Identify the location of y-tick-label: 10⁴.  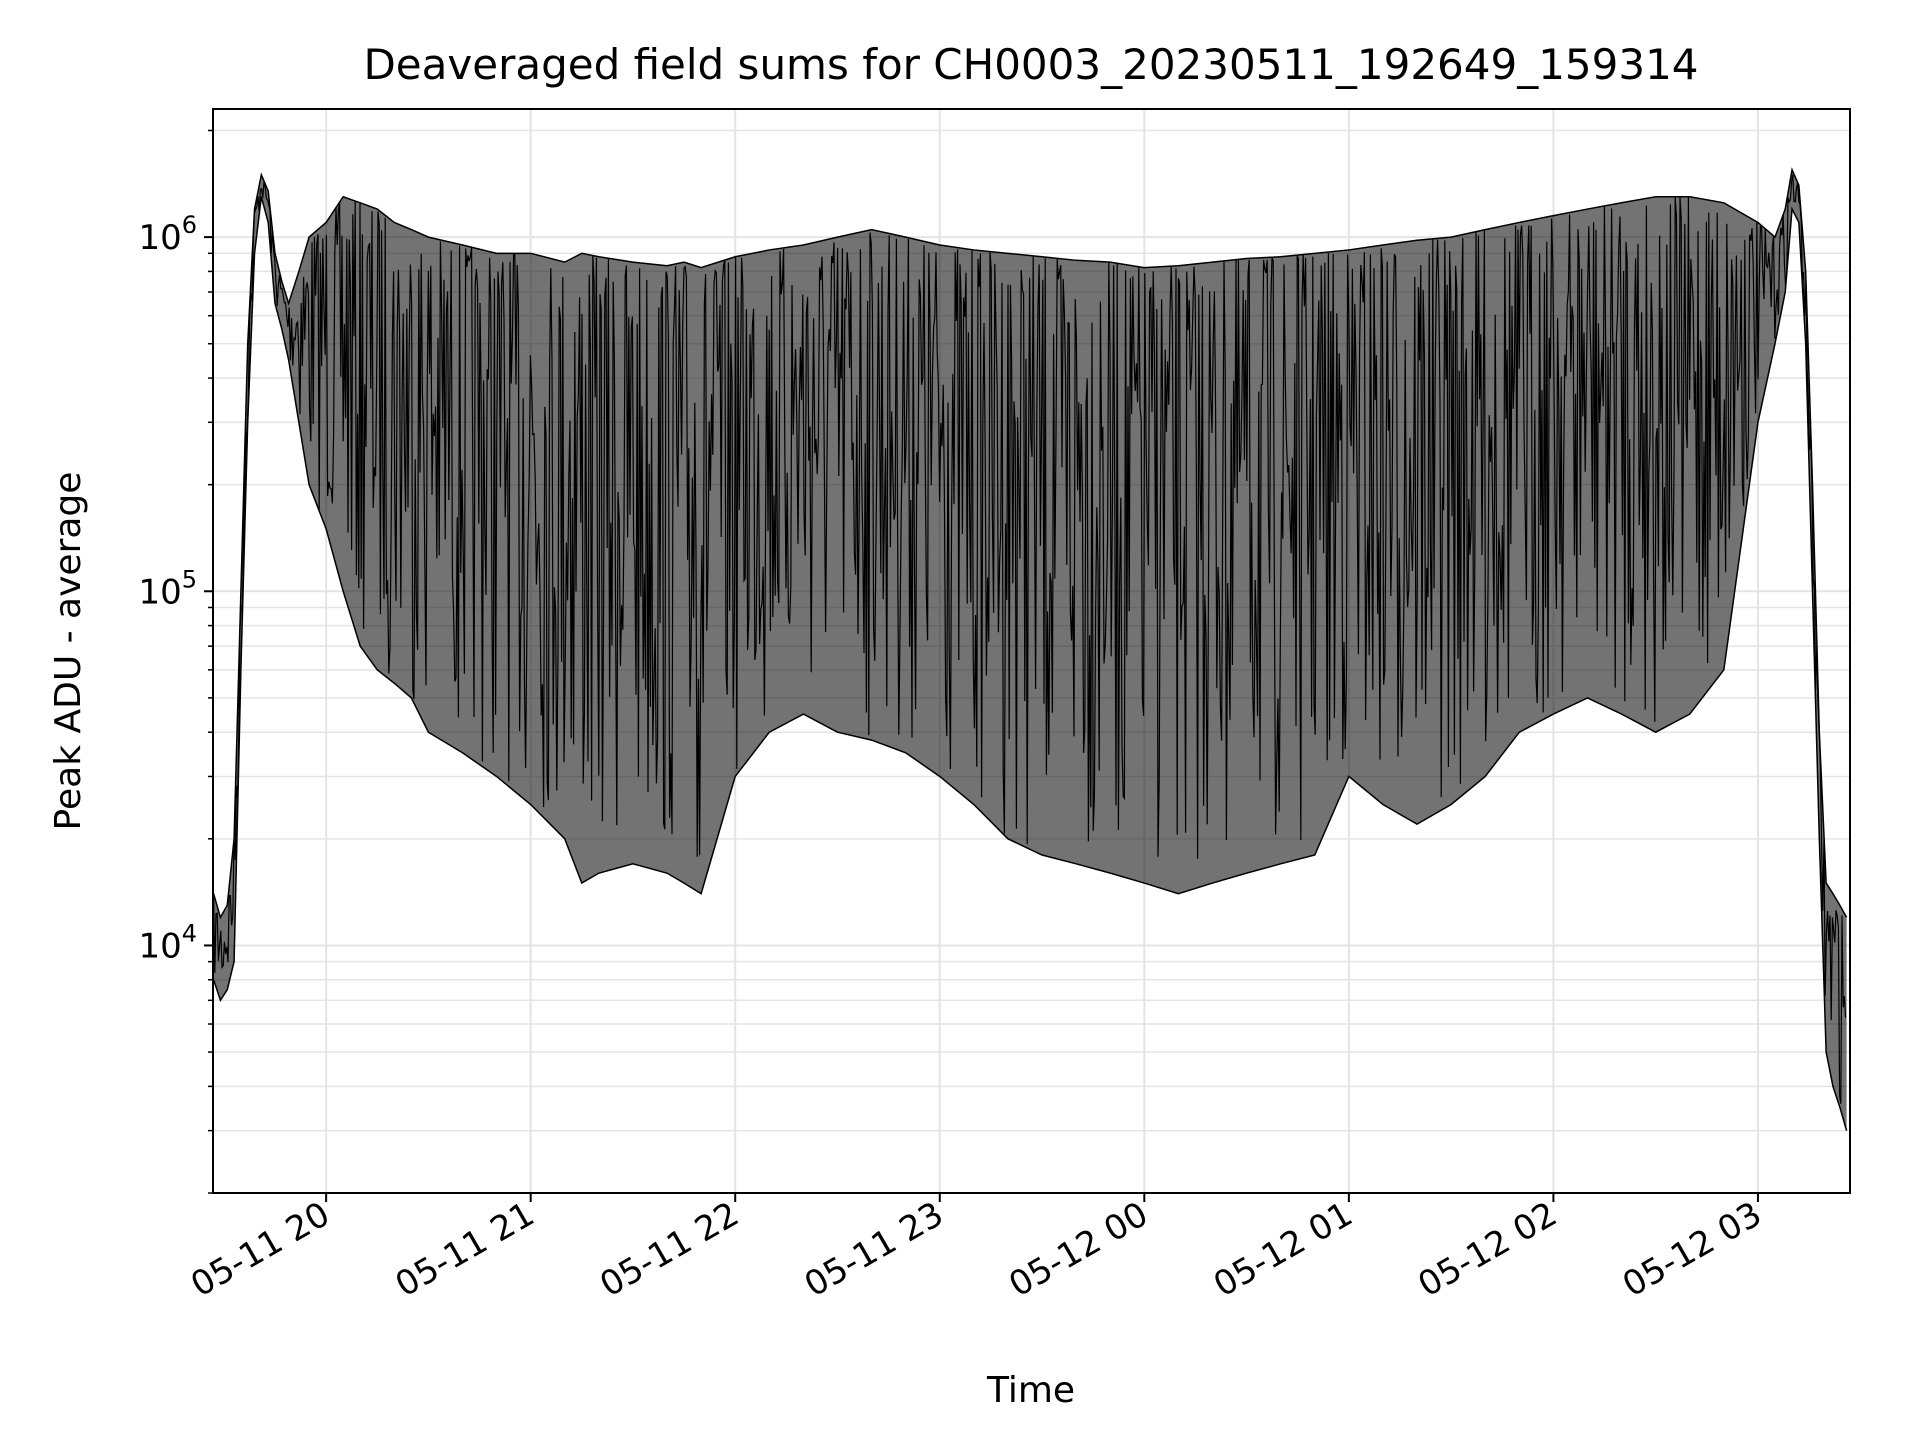
(167, 942).